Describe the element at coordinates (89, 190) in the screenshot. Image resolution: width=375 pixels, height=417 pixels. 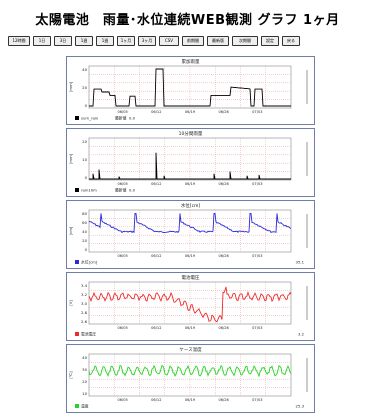
I see `legend-label: rain10m` at that location.